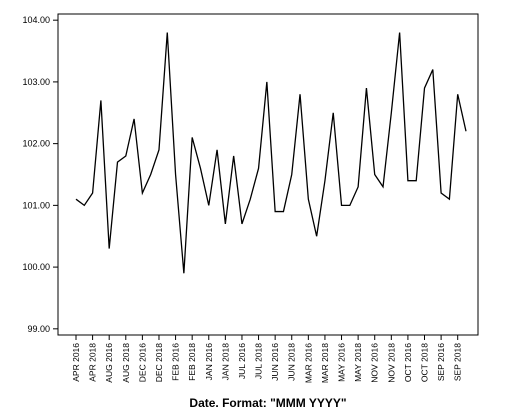 This screenshot has width=510, height=417. I want to click on x-tick-label: NOV 2018, so click(391, 363).